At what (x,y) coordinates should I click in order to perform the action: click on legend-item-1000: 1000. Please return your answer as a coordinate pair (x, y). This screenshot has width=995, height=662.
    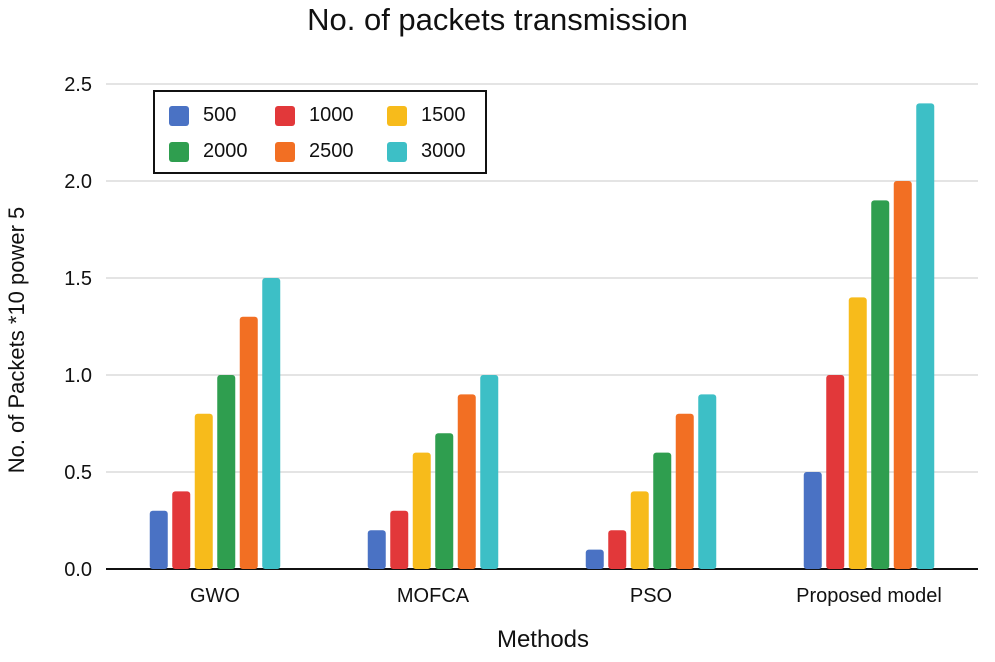
    Looking at the image, I should click on (314, 115).